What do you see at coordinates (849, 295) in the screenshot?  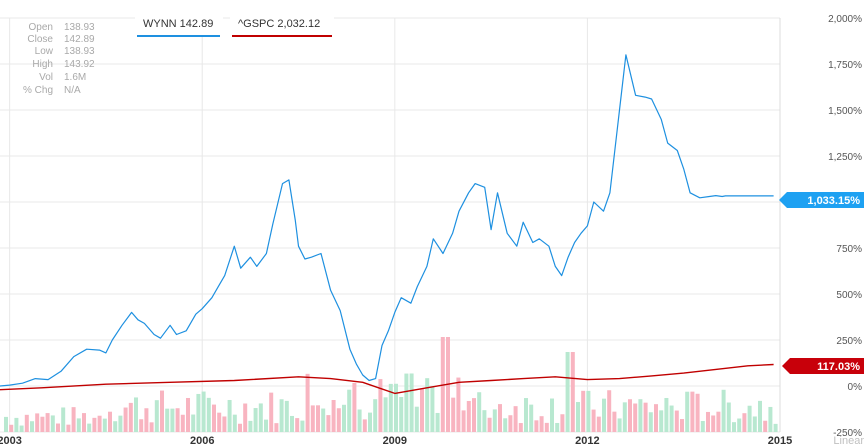 I see `y-tick-label: 500%` at bounding box center [849, 295].